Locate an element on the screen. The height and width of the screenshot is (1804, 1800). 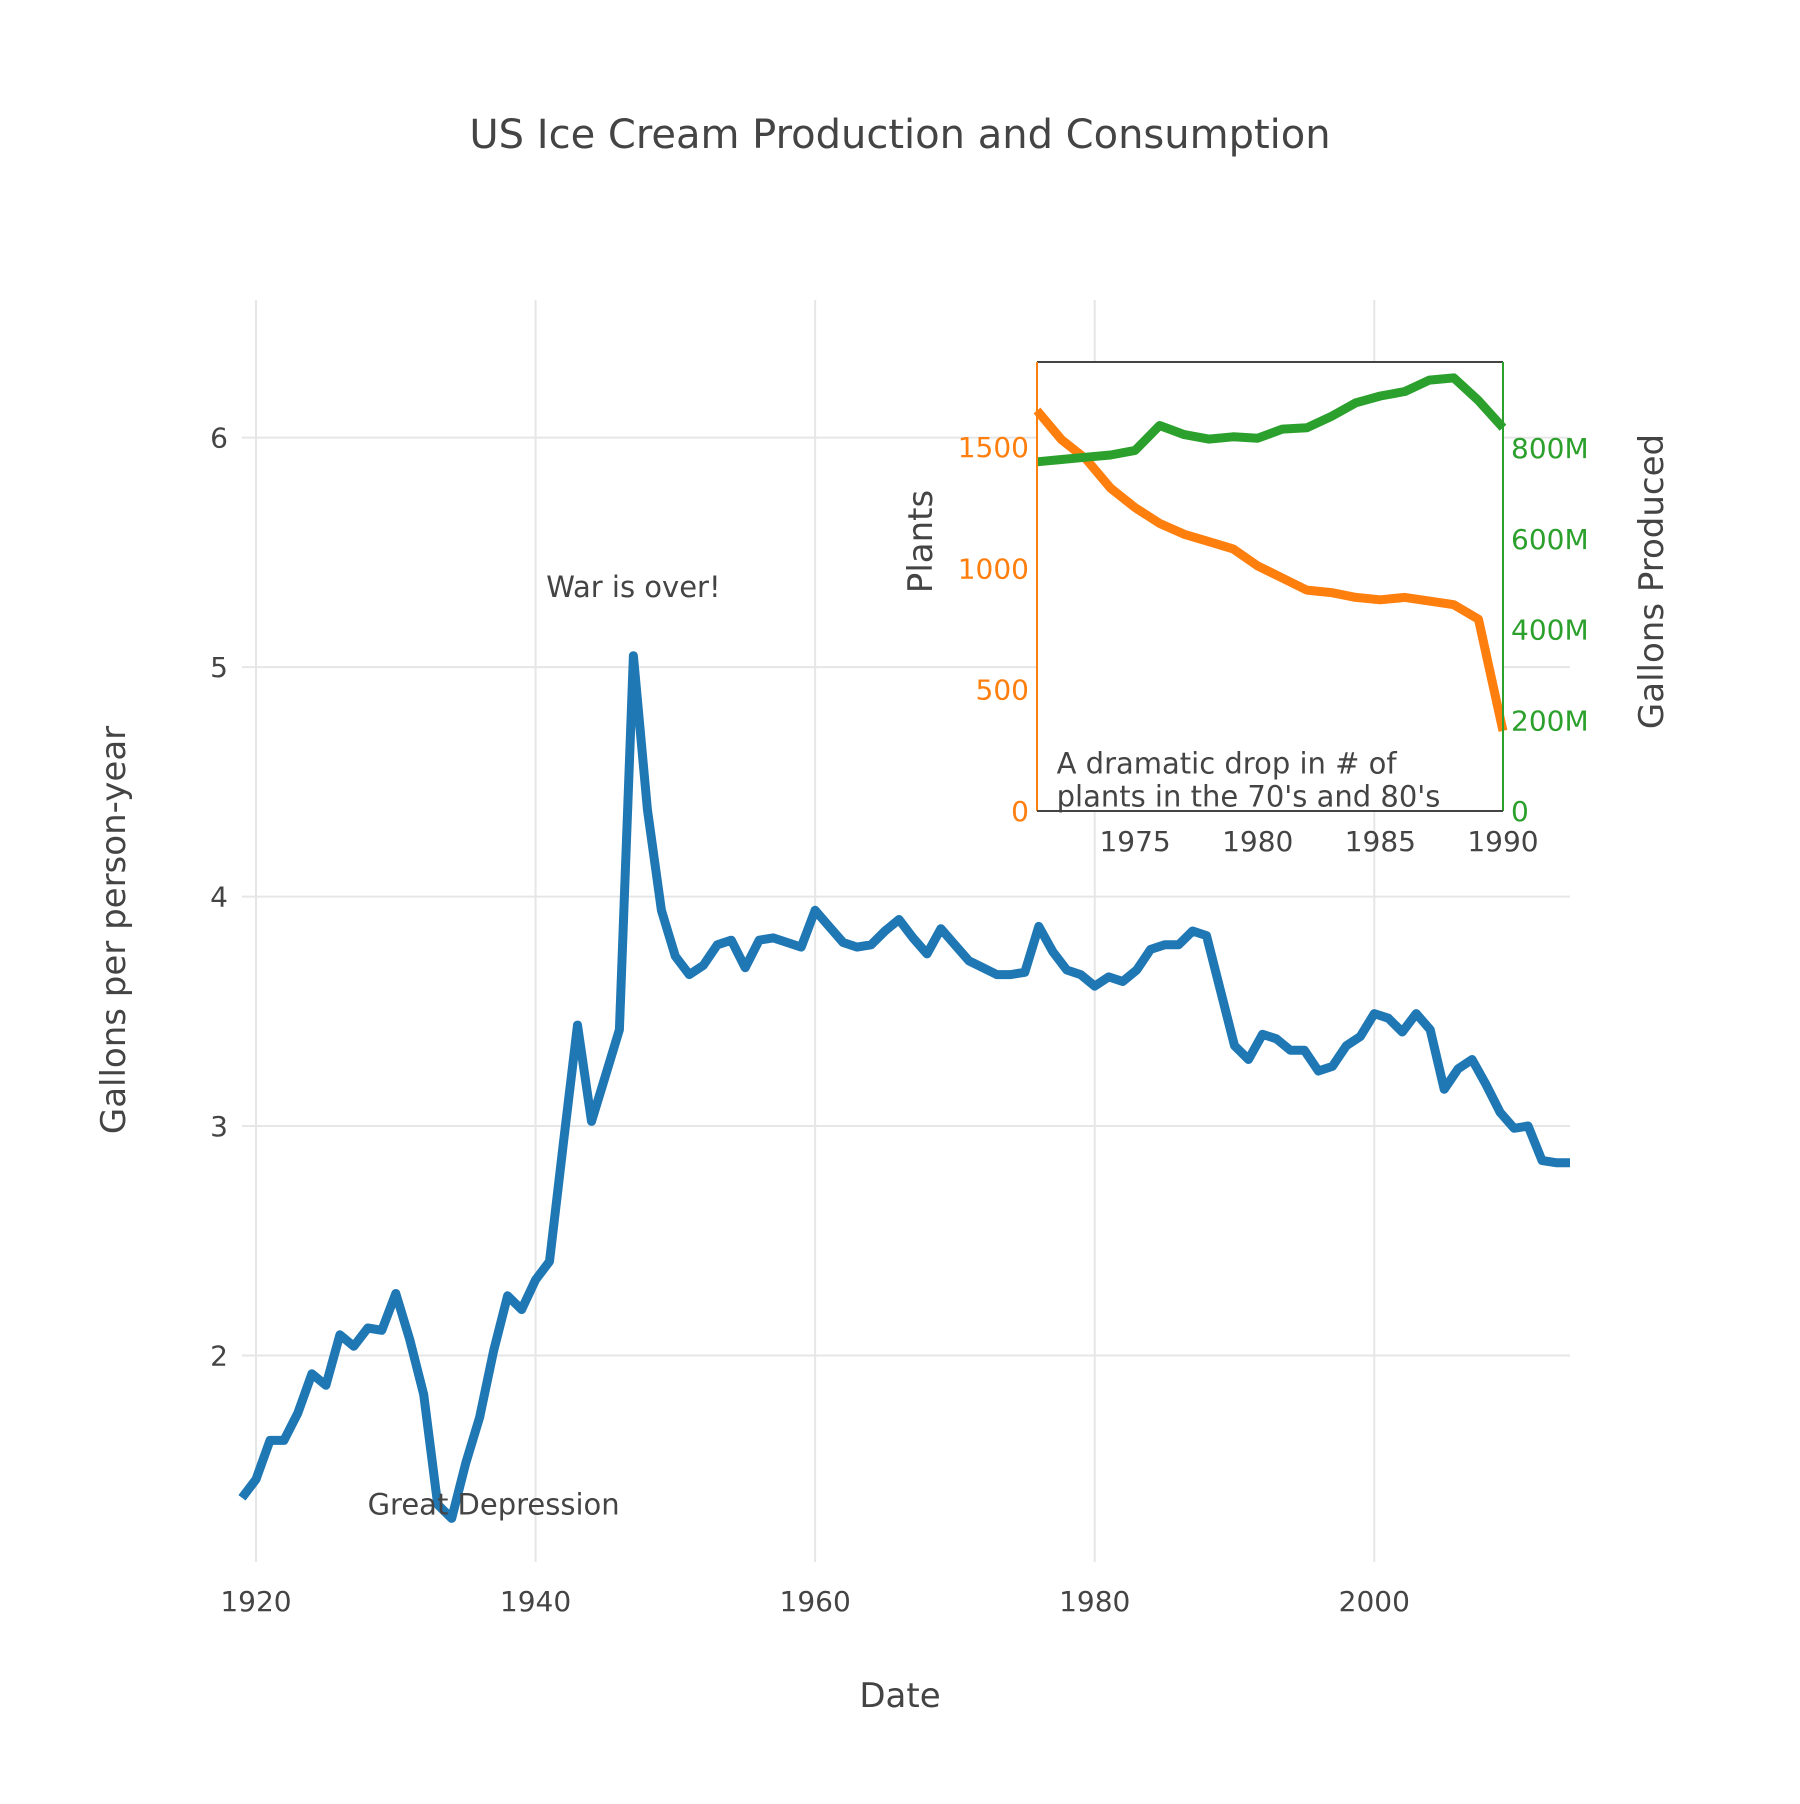
chart-title: US Ice Cream Production and Consumption is located at coordinates (899, 135).